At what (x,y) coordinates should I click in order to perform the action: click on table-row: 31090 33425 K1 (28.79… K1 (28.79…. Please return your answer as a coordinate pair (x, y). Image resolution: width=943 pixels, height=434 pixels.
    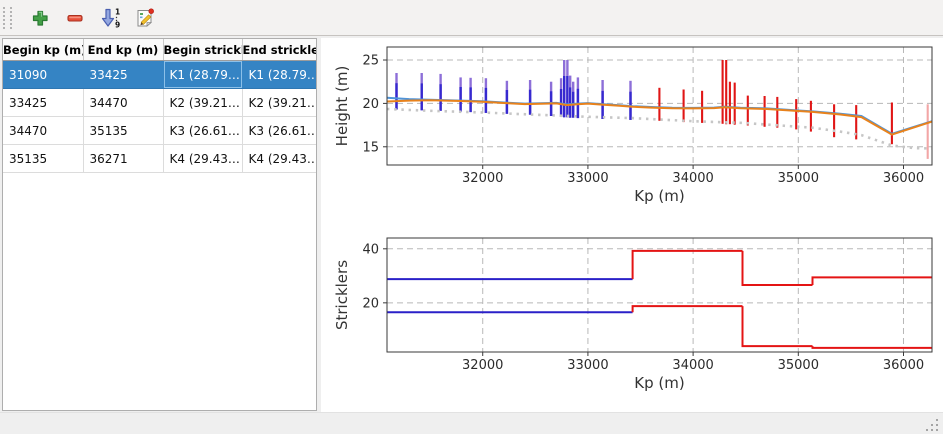
    Looking at the image, I should click on (159, 74).